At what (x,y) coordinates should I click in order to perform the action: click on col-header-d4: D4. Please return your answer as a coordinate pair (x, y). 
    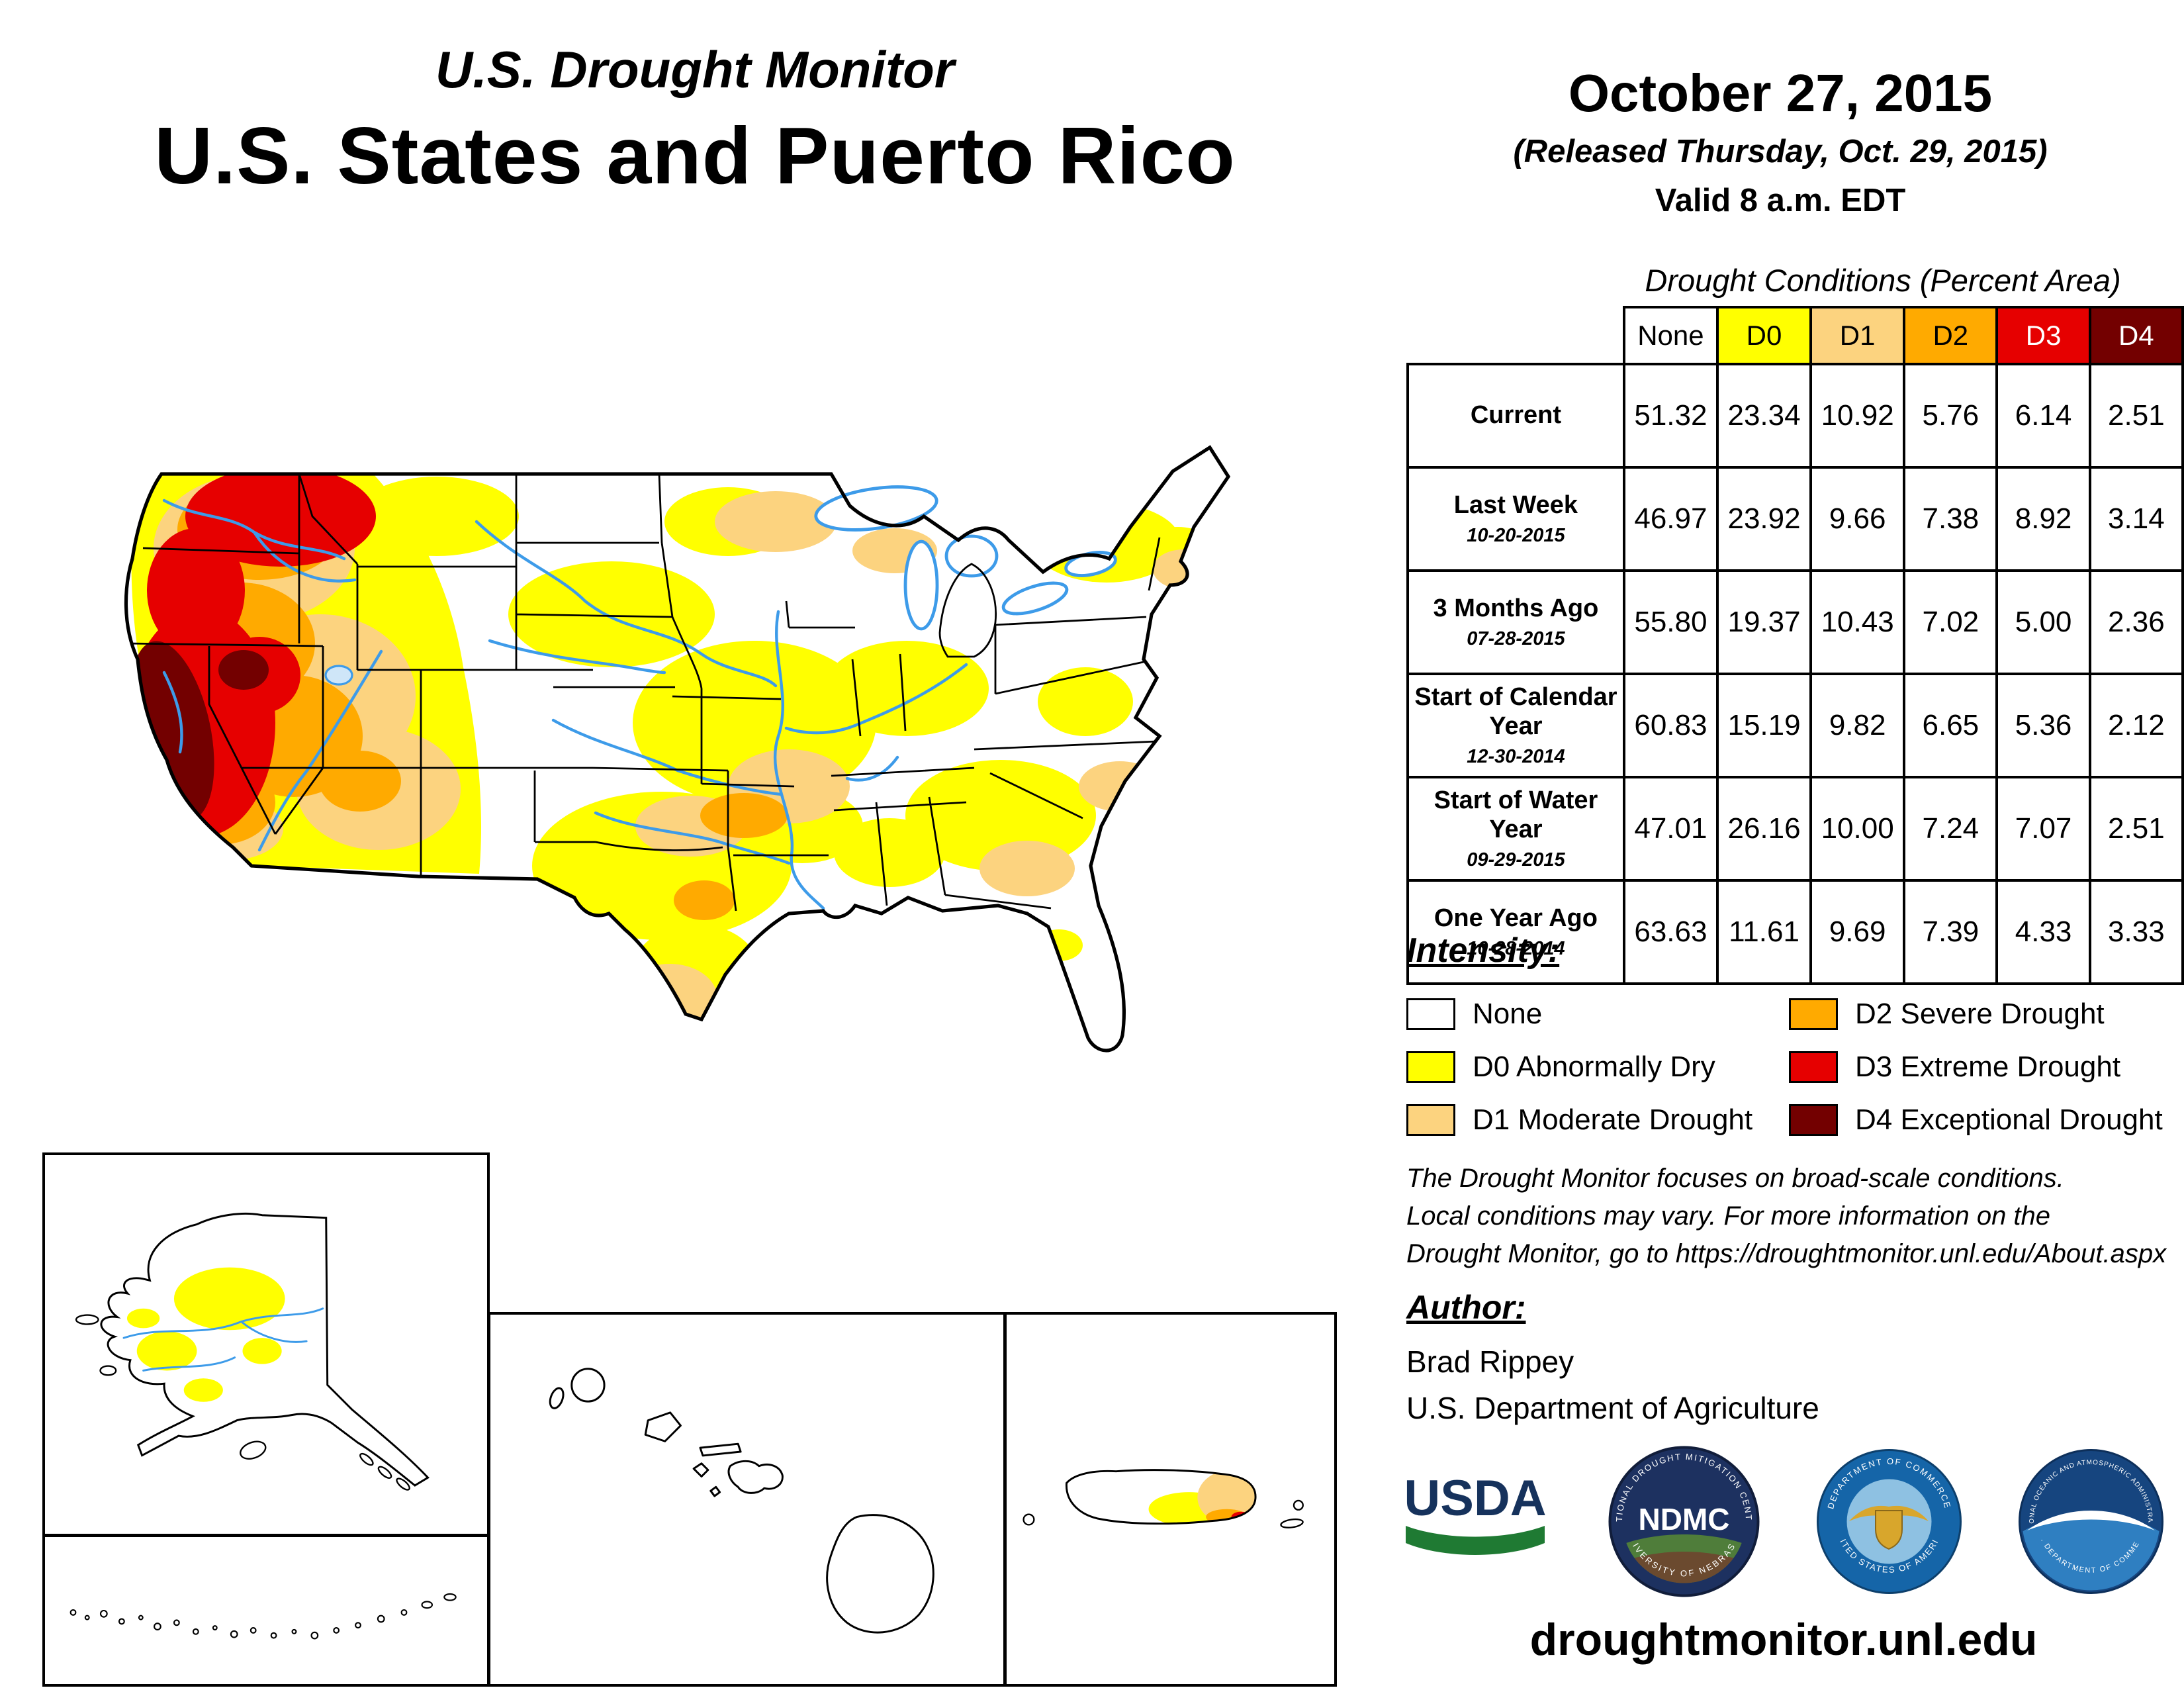
    Looking at the image, I should click on (2136, 335).